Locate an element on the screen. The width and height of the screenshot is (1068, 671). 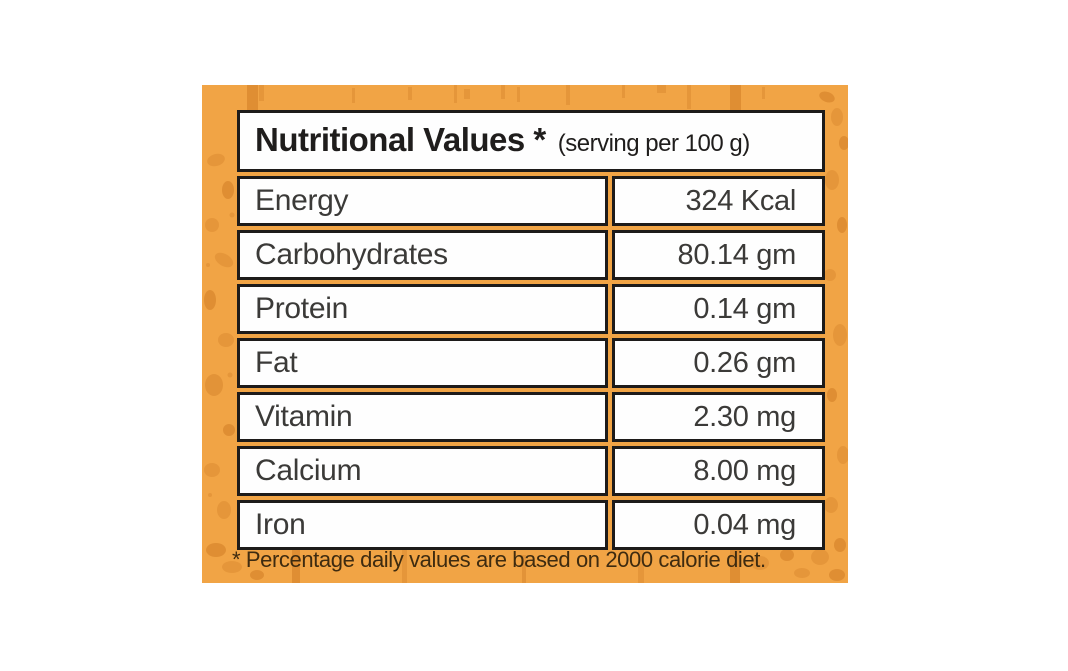
nutrient-value: 80.14 gm is located at coordinates (718, 255).